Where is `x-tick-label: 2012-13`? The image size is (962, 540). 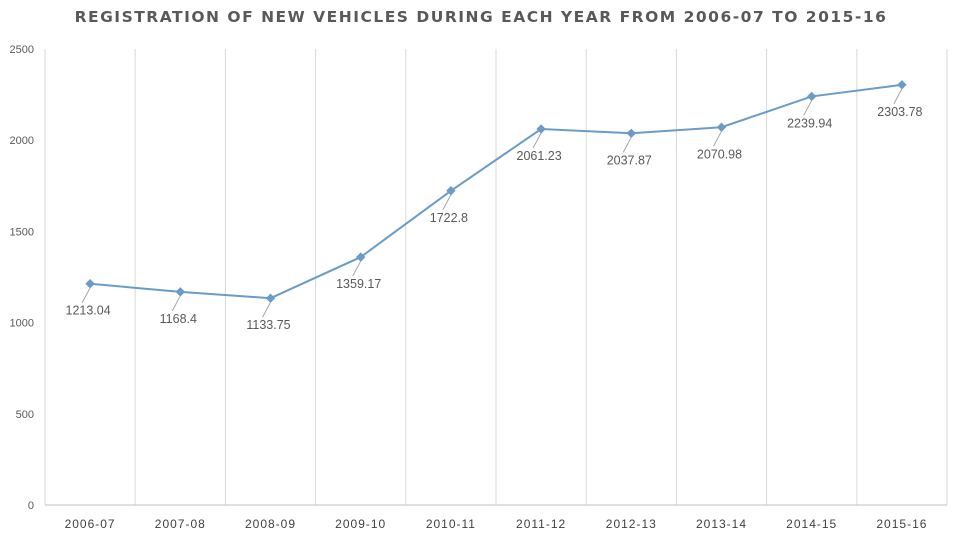
x-tick-label: 2012-13 is located at coordinates (631, 524).